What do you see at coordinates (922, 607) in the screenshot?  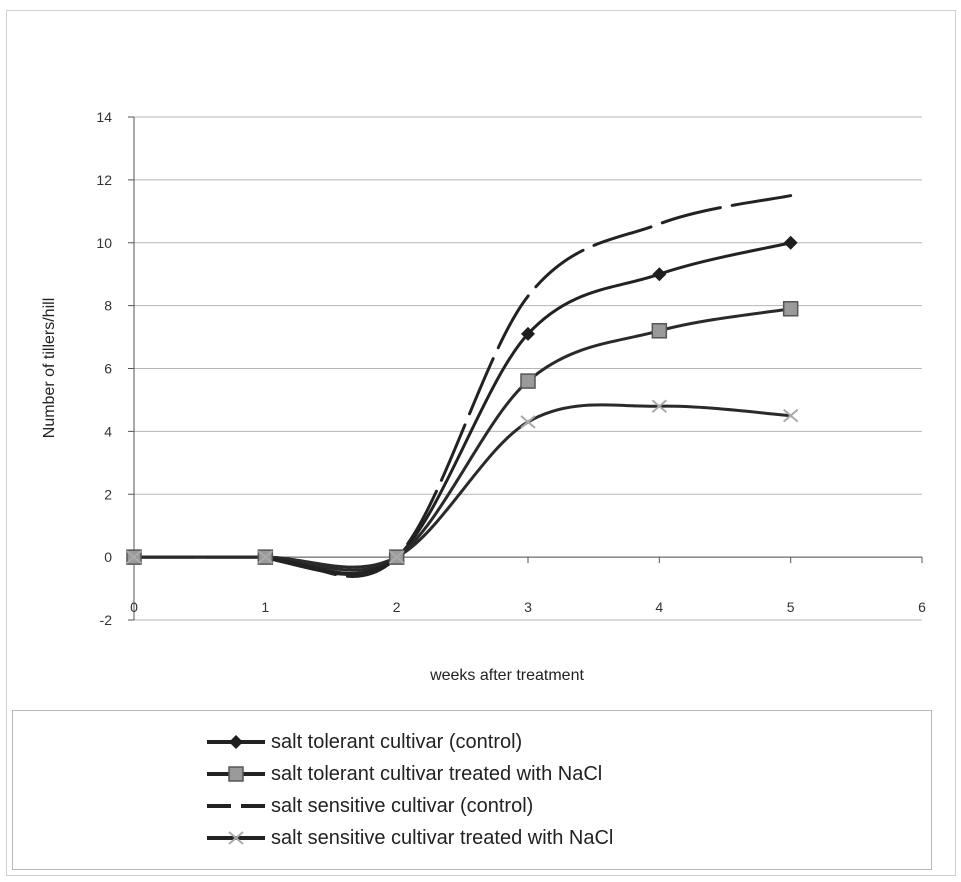 I see `x-tick-label: 6` at bounding box center [922, 607].